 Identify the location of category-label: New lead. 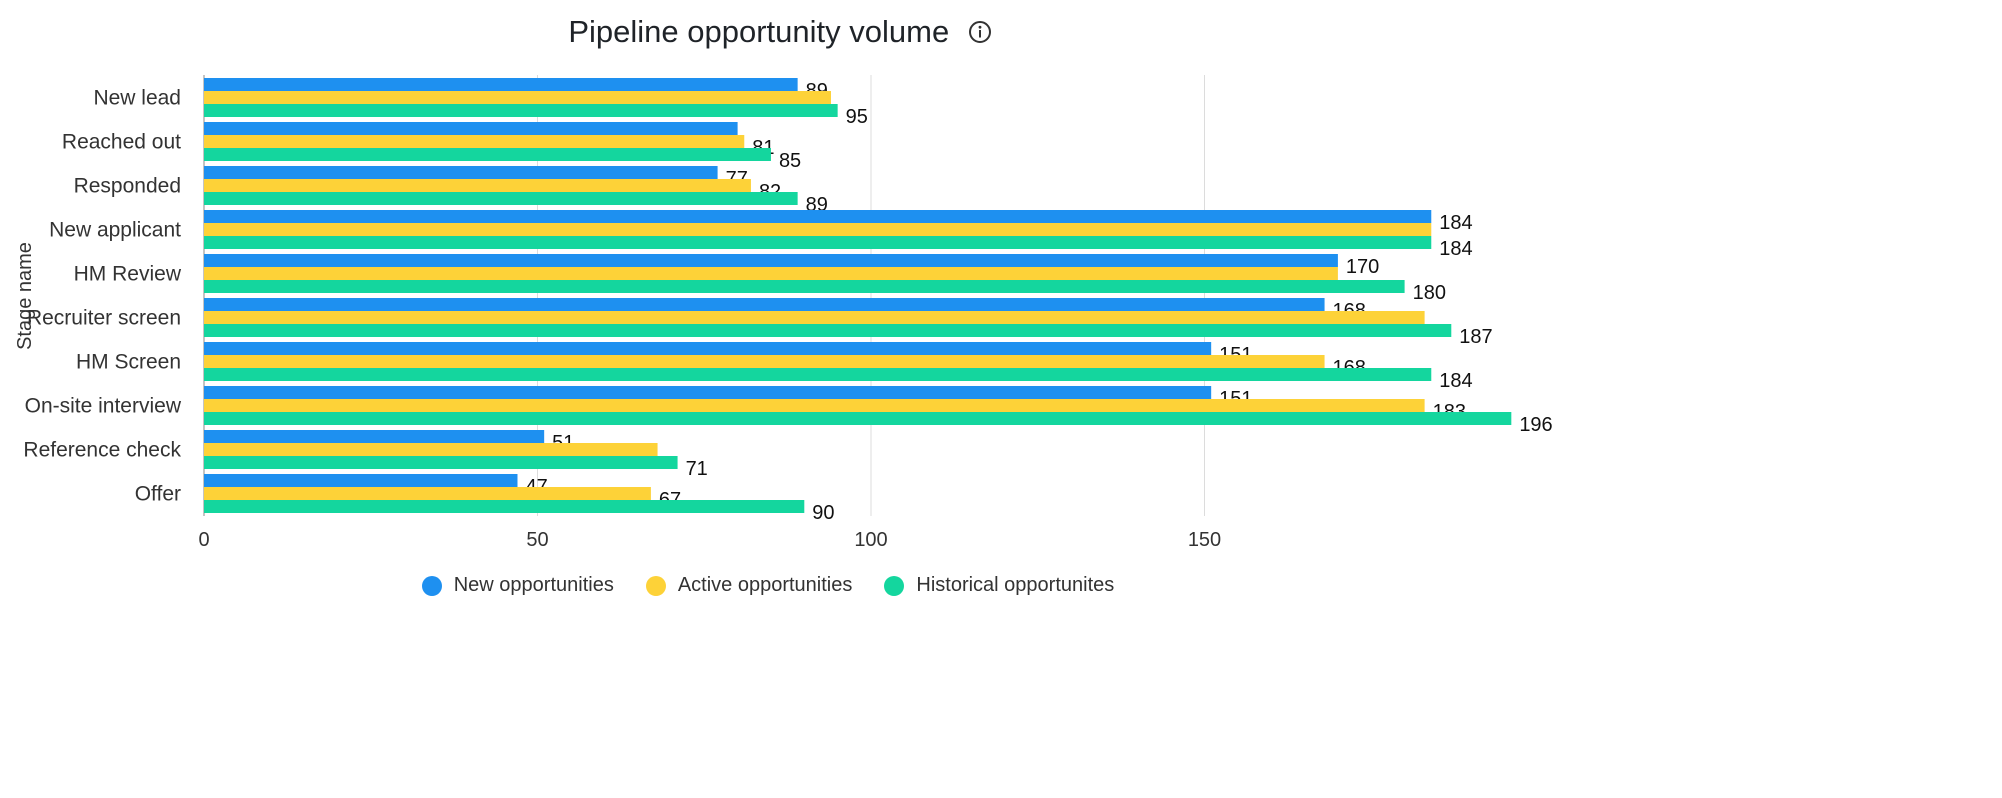
(137, 98).